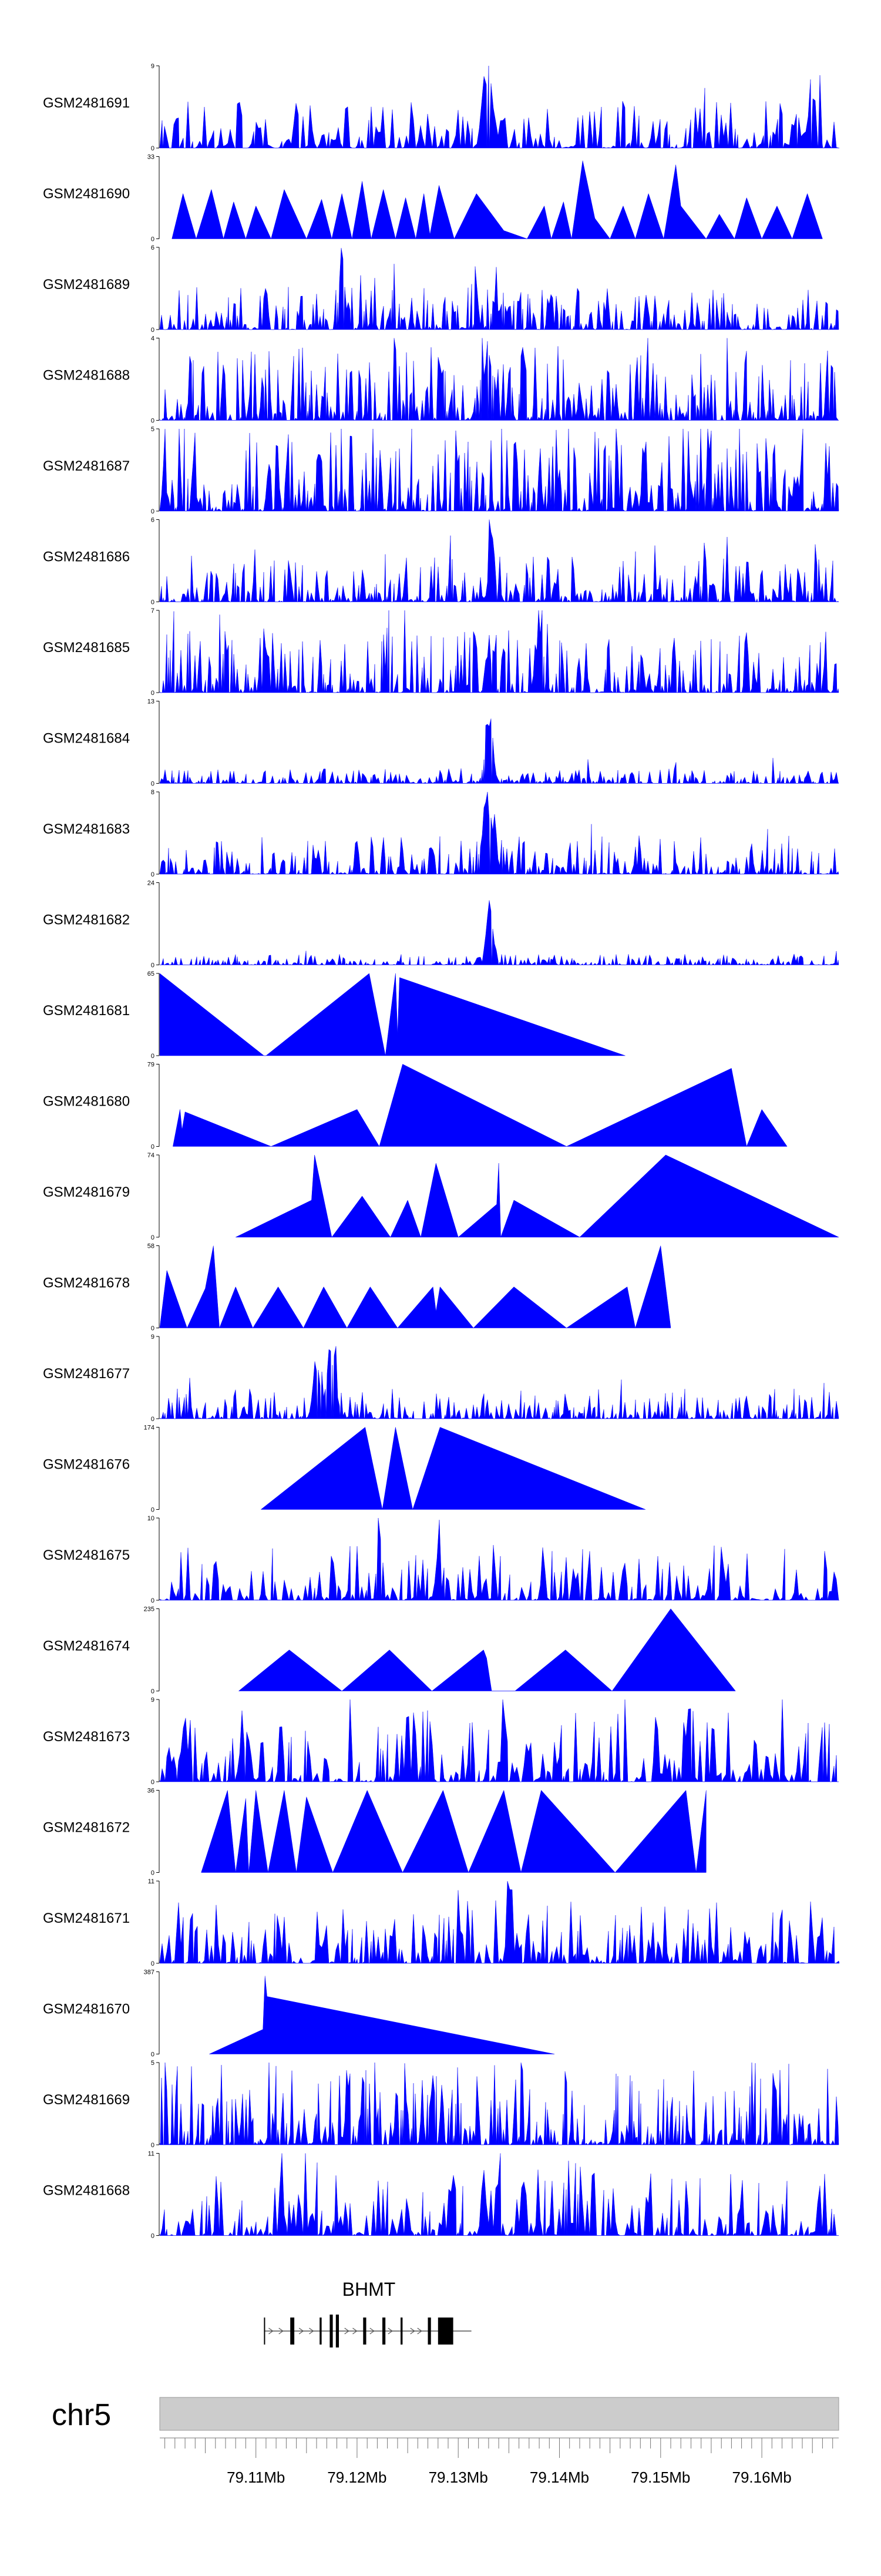 This screenshot has width=881, height=2576. I want to click on track-sample-label: GSM2481674, so click(87, 1646).